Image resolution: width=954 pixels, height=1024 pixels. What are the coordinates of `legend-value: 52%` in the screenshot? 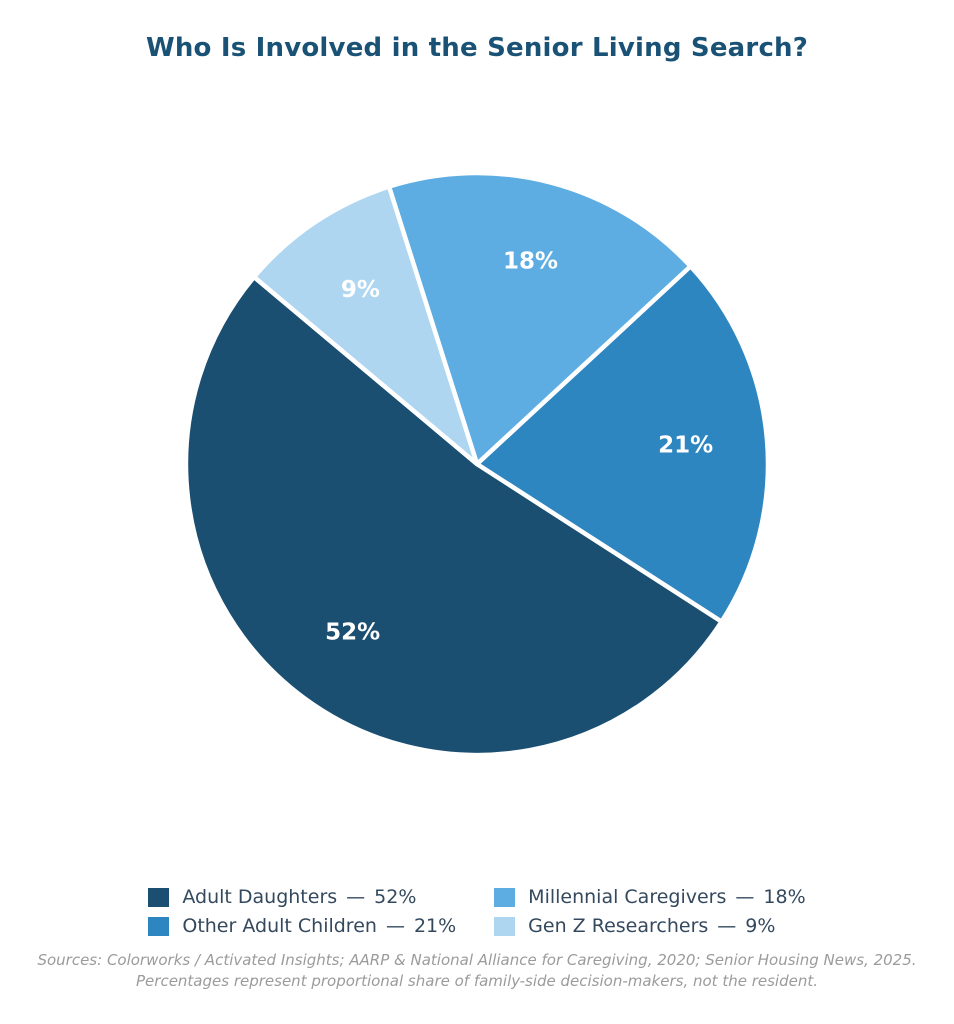 It's located at (395, 897).